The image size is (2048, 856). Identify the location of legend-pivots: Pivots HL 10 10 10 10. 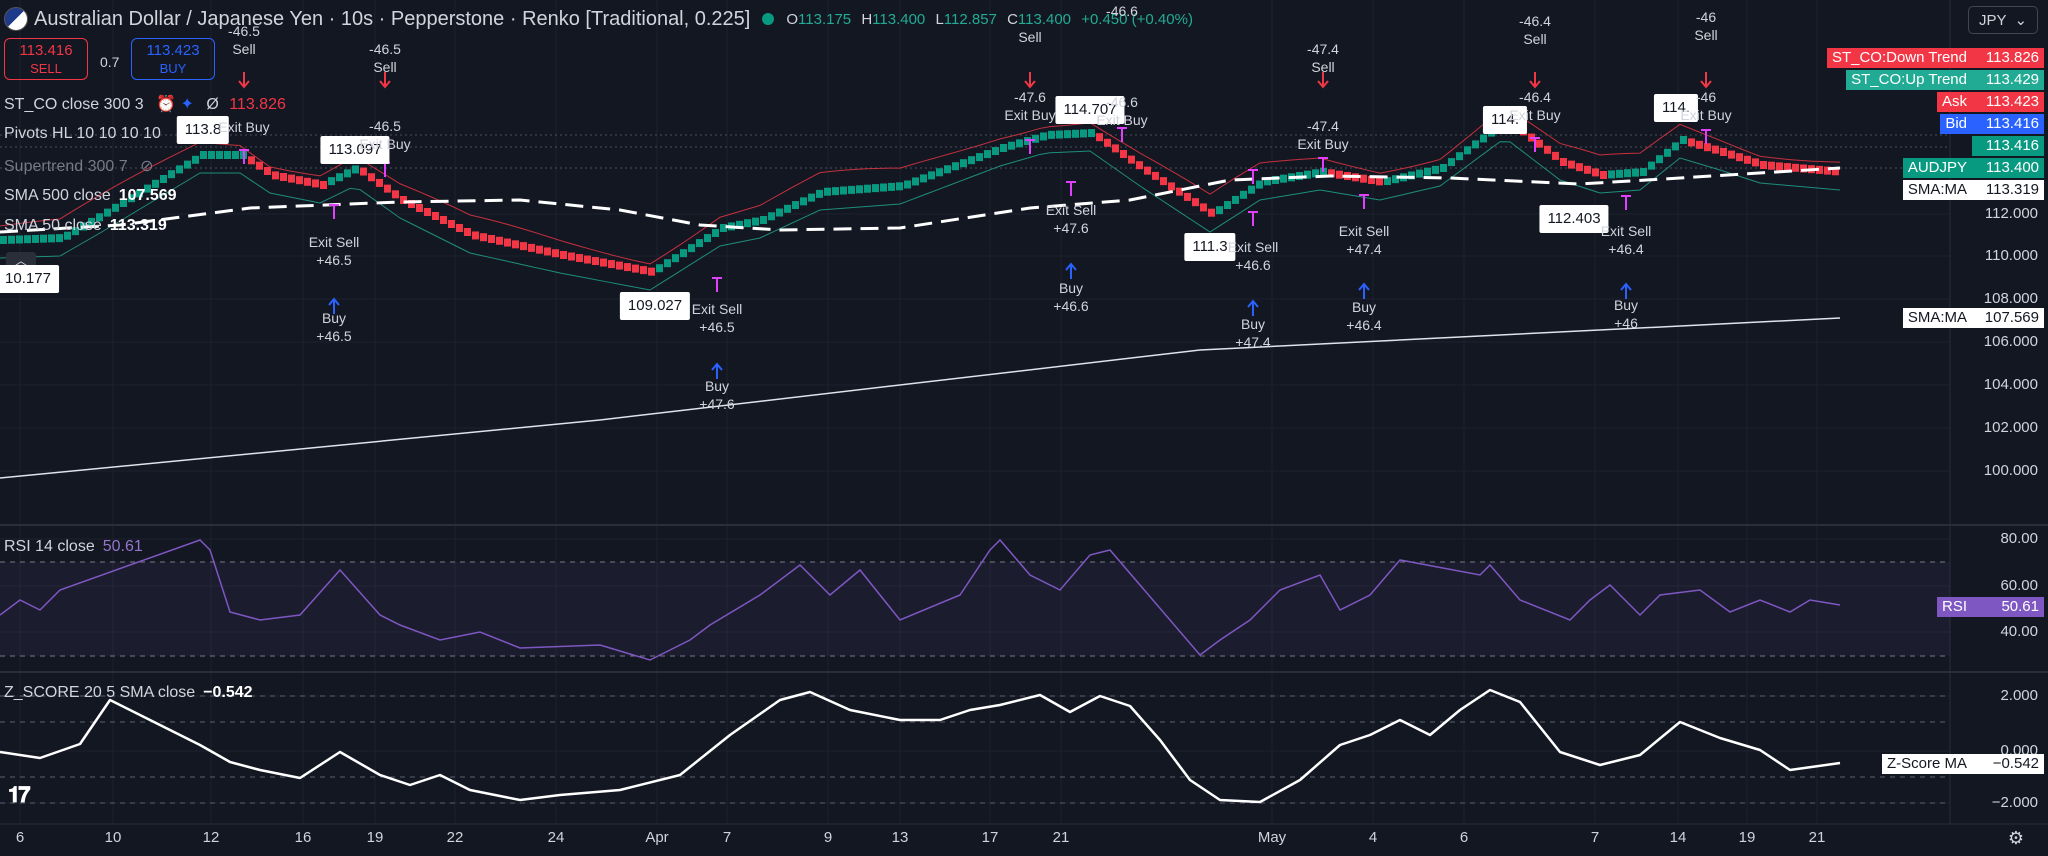
(82, 133).